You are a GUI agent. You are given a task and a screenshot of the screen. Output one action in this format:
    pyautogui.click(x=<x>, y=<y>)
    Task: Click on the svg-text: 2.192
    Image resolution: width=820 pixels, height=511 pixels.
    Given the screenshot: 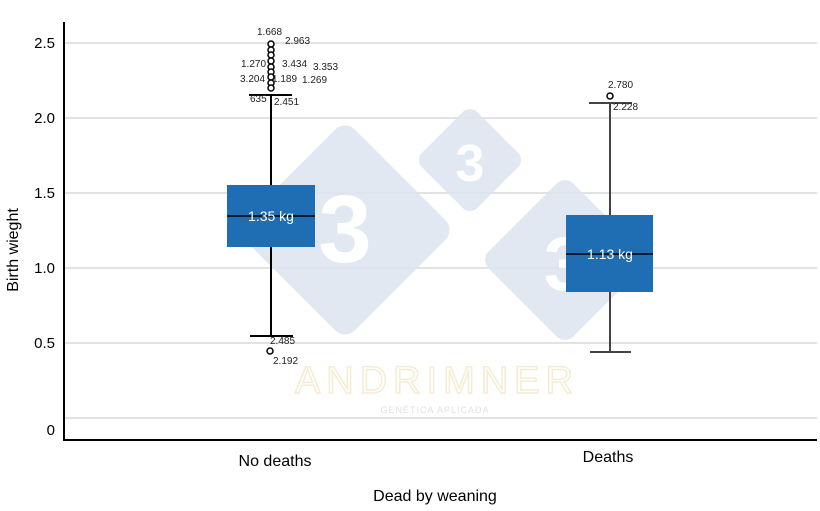 What is the action you would take?
    pyautogui.click(x=285, y=361)
    